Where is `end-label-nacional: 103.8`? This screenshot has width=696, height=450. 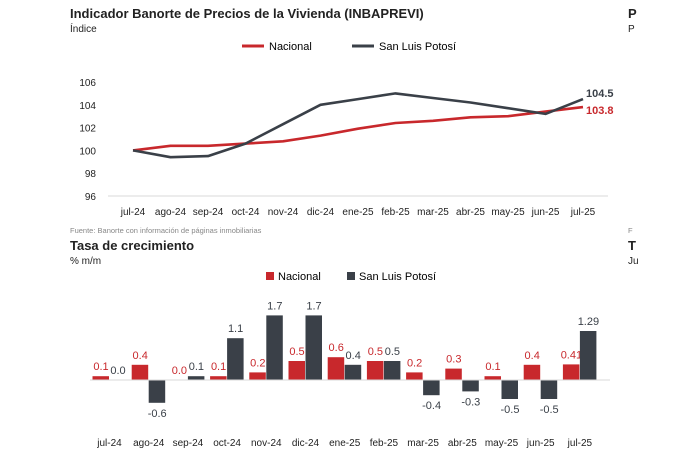
end-label-nacional: 103.8 is located at coordinates (600, 111).